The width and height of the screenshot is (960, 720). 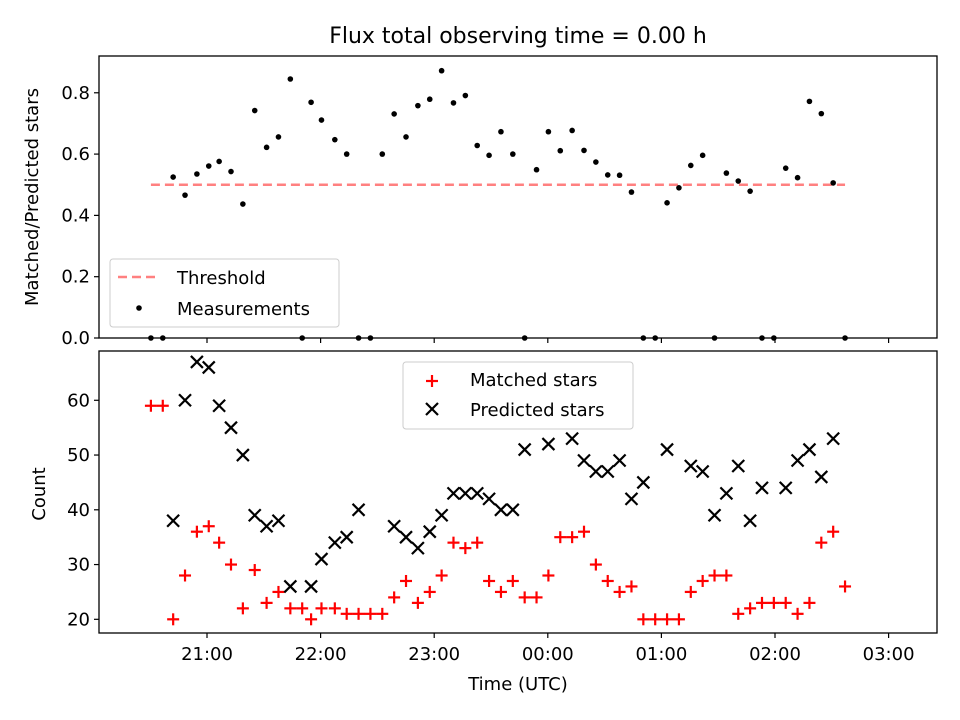 What do you see at coordinates (321, 654) in the screenshot?
I see `x-tick-label: 22:00` at bounding box center [321, 654].